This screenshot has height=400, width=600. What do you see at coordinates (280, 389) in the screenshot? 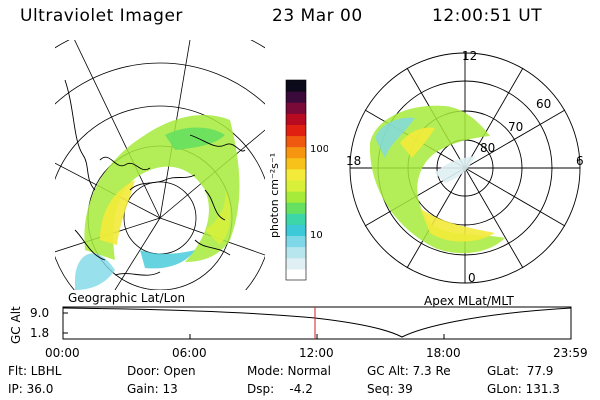
I see `dsp-info: Dsp: -4.2` at bounding box center [280, 389].